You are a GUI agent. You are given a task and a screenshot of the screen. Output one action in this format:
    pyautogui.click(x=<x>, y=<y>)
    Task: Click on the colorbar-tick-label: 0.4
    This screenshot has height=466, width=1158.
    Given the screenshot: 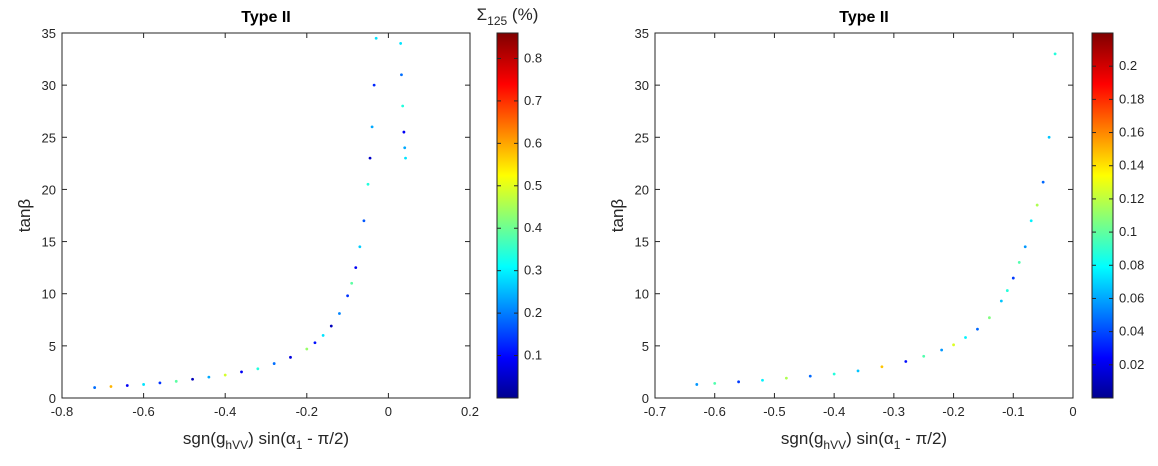 What is the action you would take?
    pyautogui.click(x=533, y=227)
    